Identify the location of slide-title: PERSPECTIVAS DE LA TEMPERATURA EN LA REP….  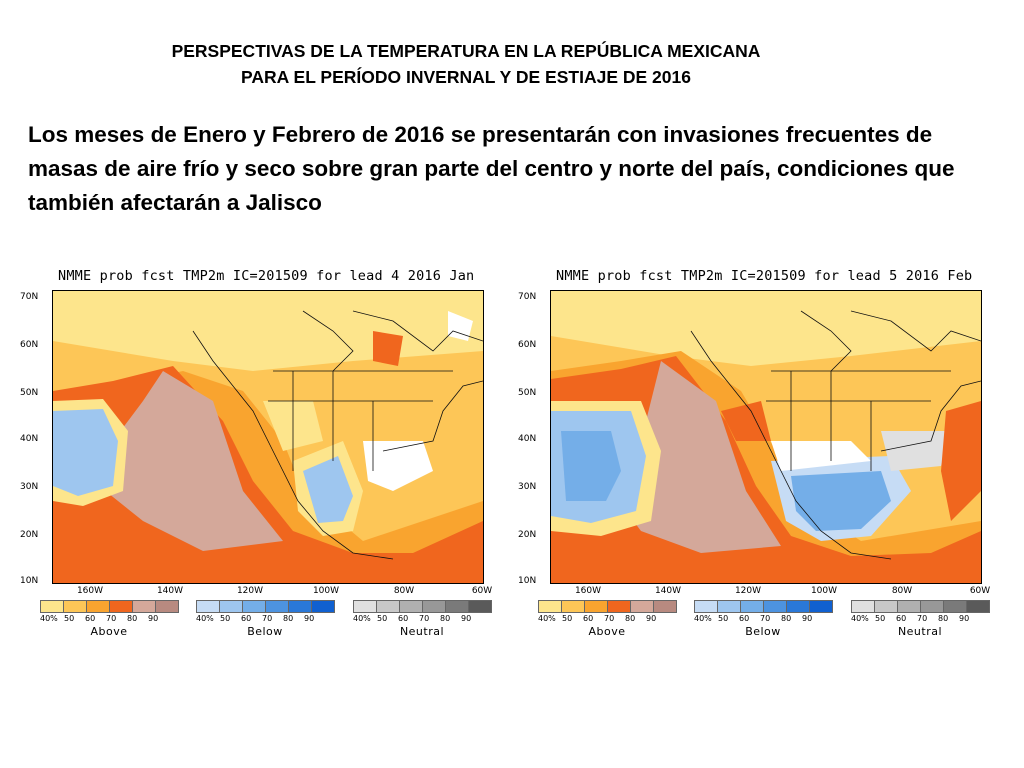
(466, 64).